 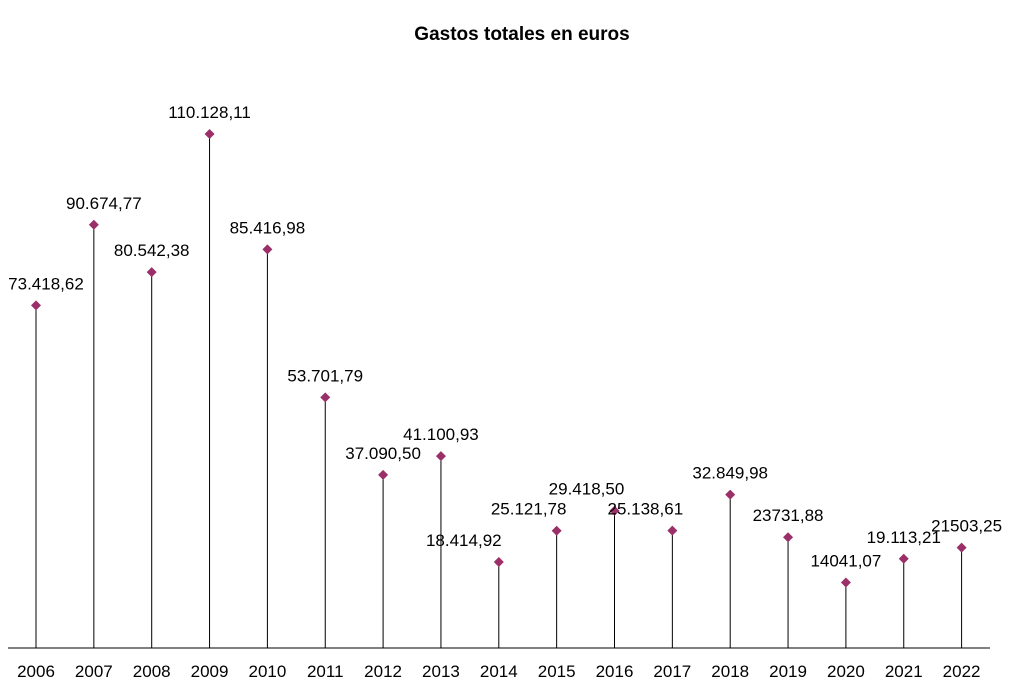 What do you see at coordinates (672, 530) in the screenshot?
I see `marker-2017` at bounding box center [672, 530].